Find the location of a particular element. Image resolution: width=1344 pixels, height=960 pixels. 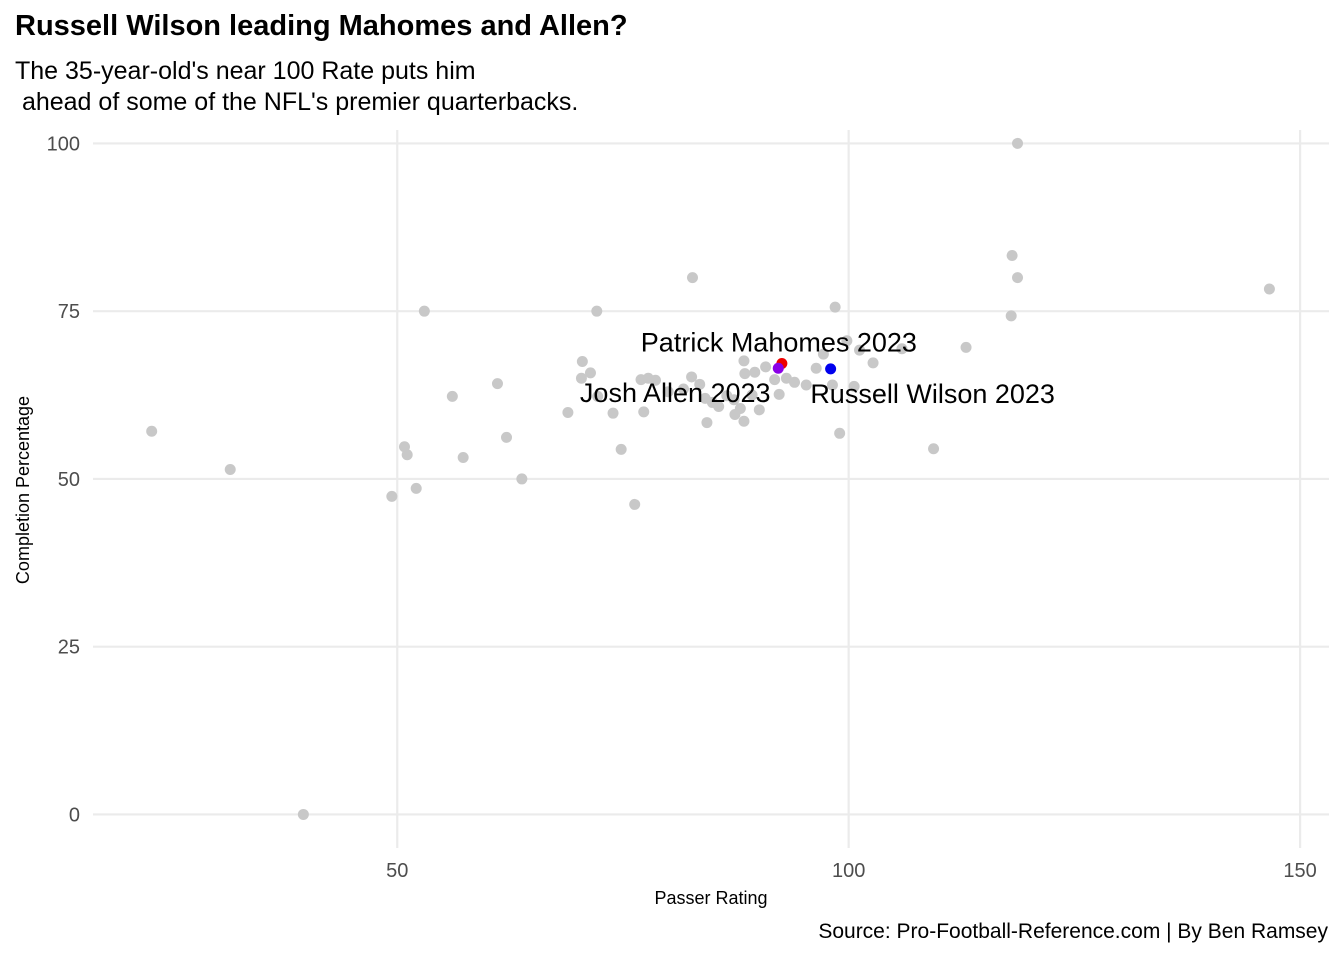

x-tick-label: 150 is located at coordinates (1299, 871).